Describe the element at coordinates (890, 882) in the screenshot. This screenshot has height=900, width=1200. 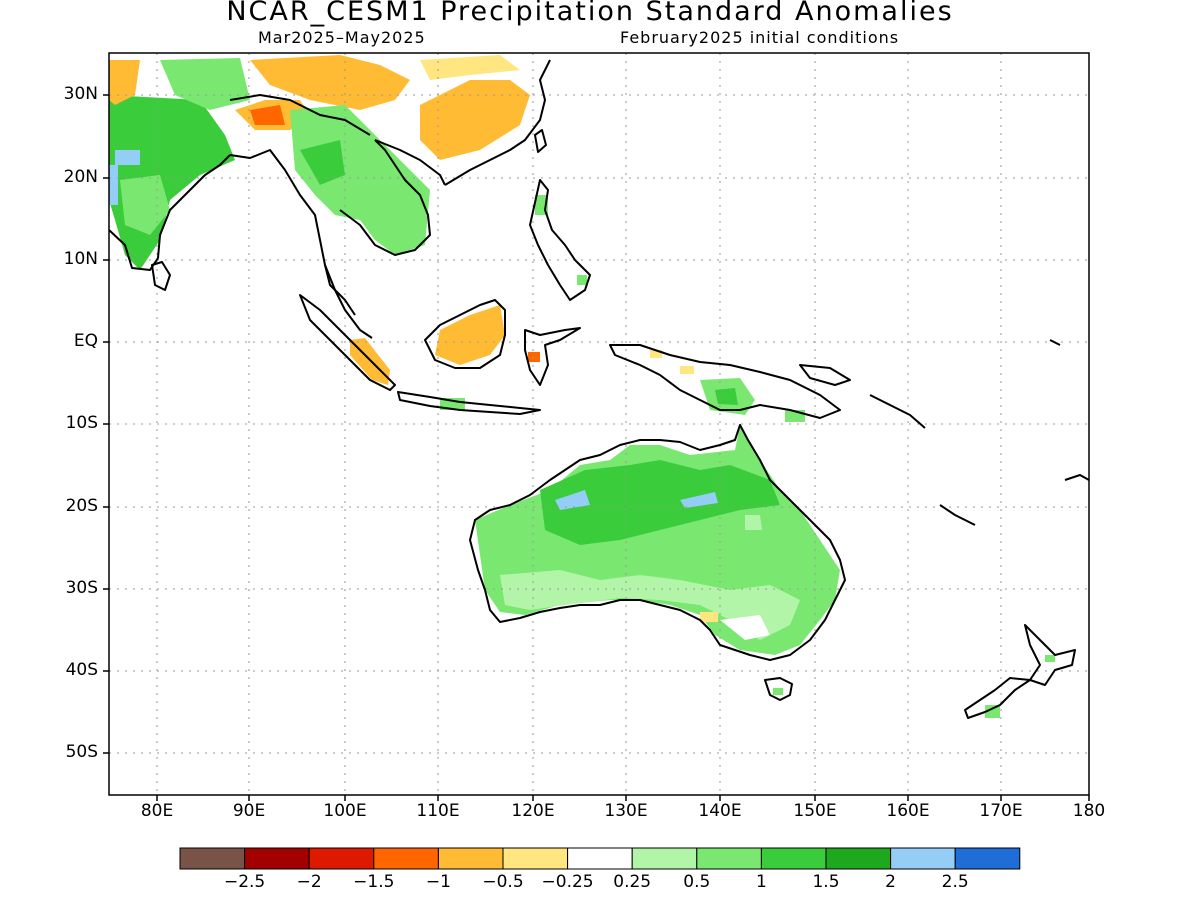
I see `colorbar-label: 2` at that location.